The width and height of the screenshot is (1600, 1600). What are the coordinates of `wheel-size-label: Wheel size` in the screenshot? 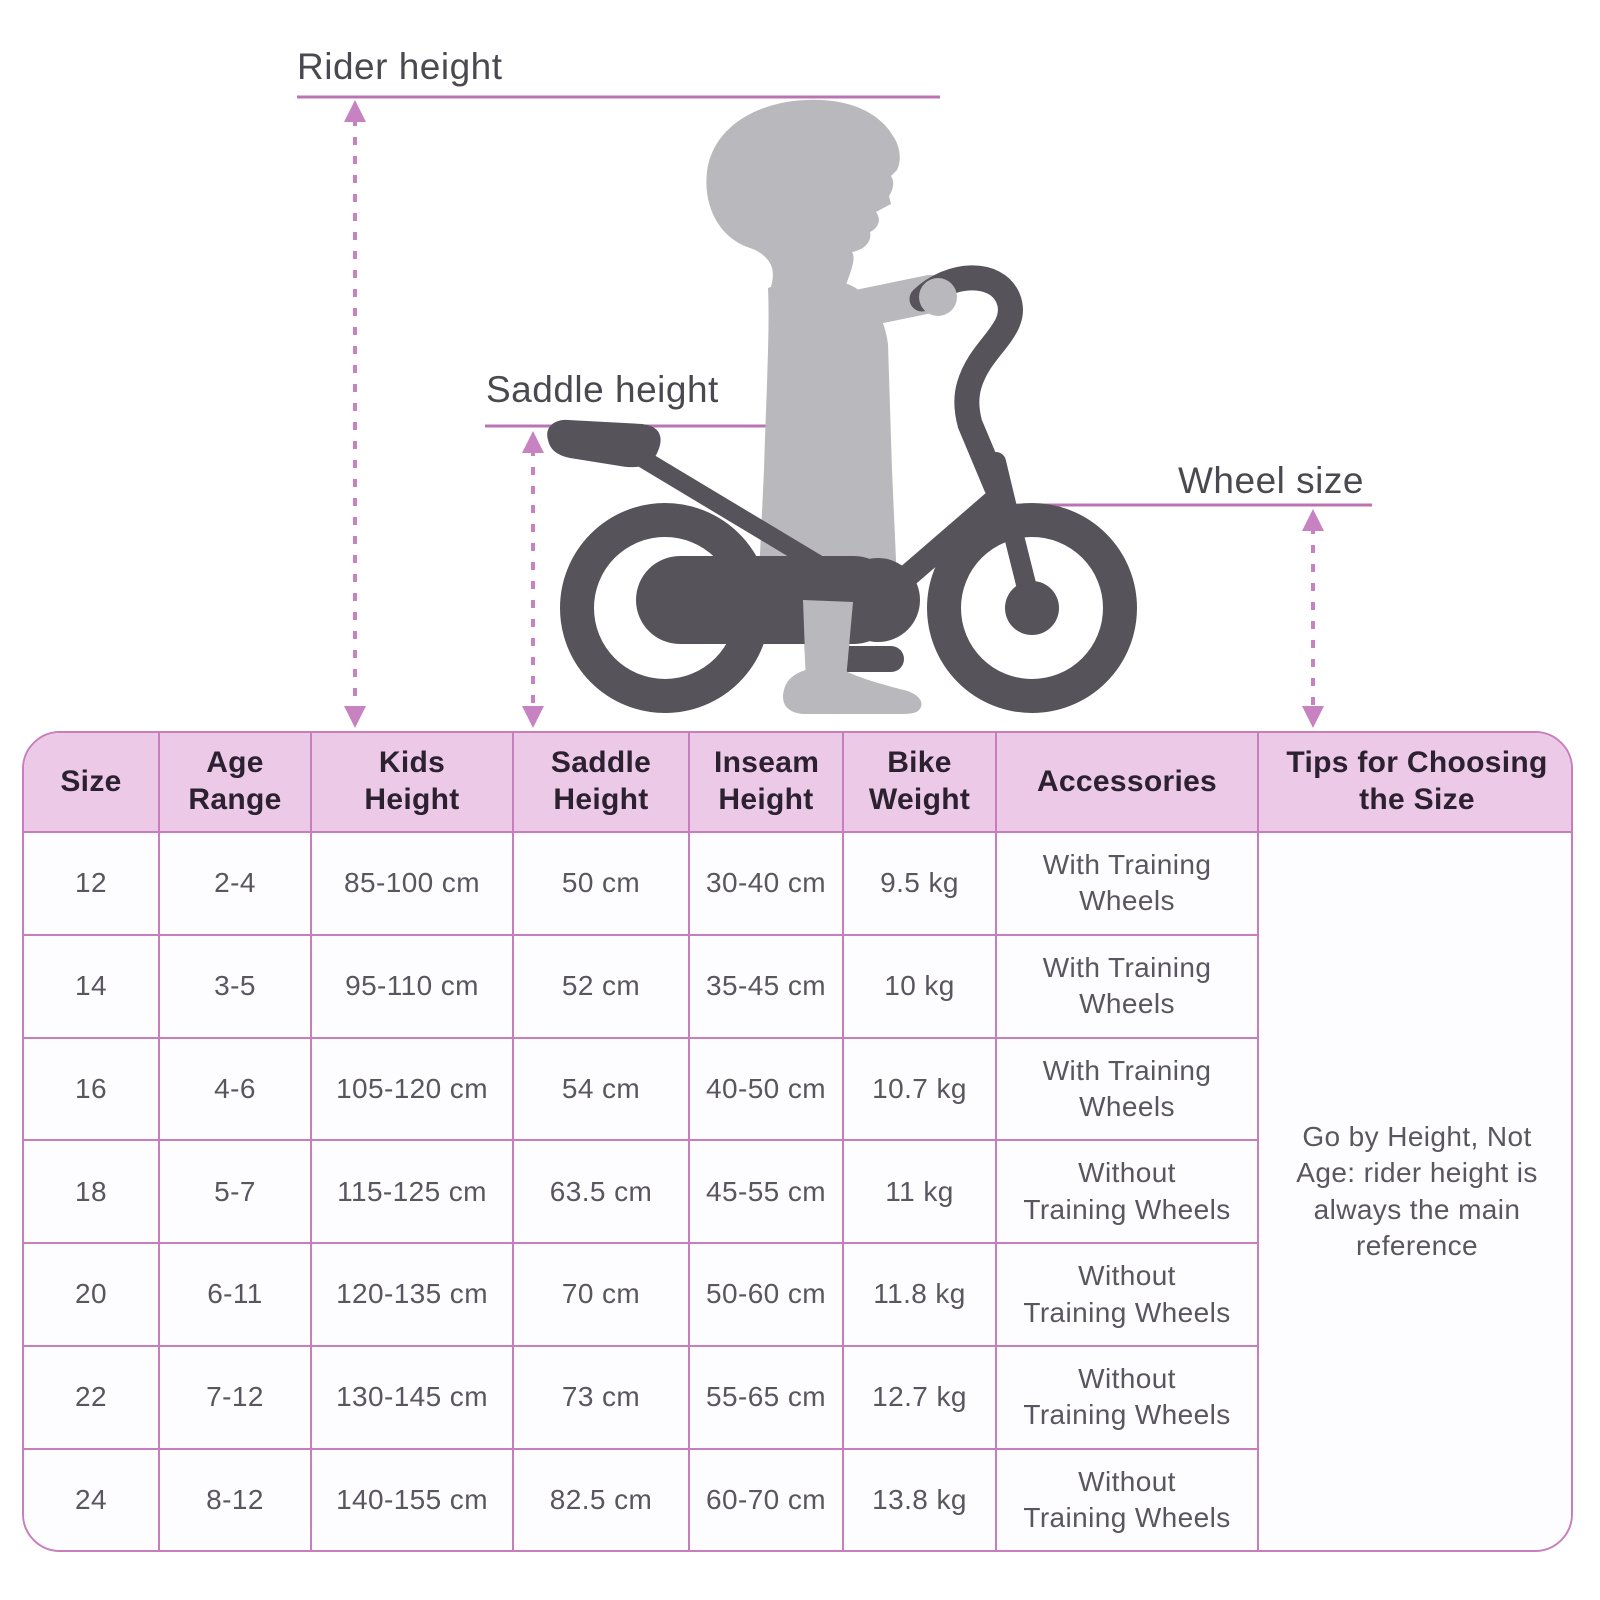 It's located at (1271, 480).